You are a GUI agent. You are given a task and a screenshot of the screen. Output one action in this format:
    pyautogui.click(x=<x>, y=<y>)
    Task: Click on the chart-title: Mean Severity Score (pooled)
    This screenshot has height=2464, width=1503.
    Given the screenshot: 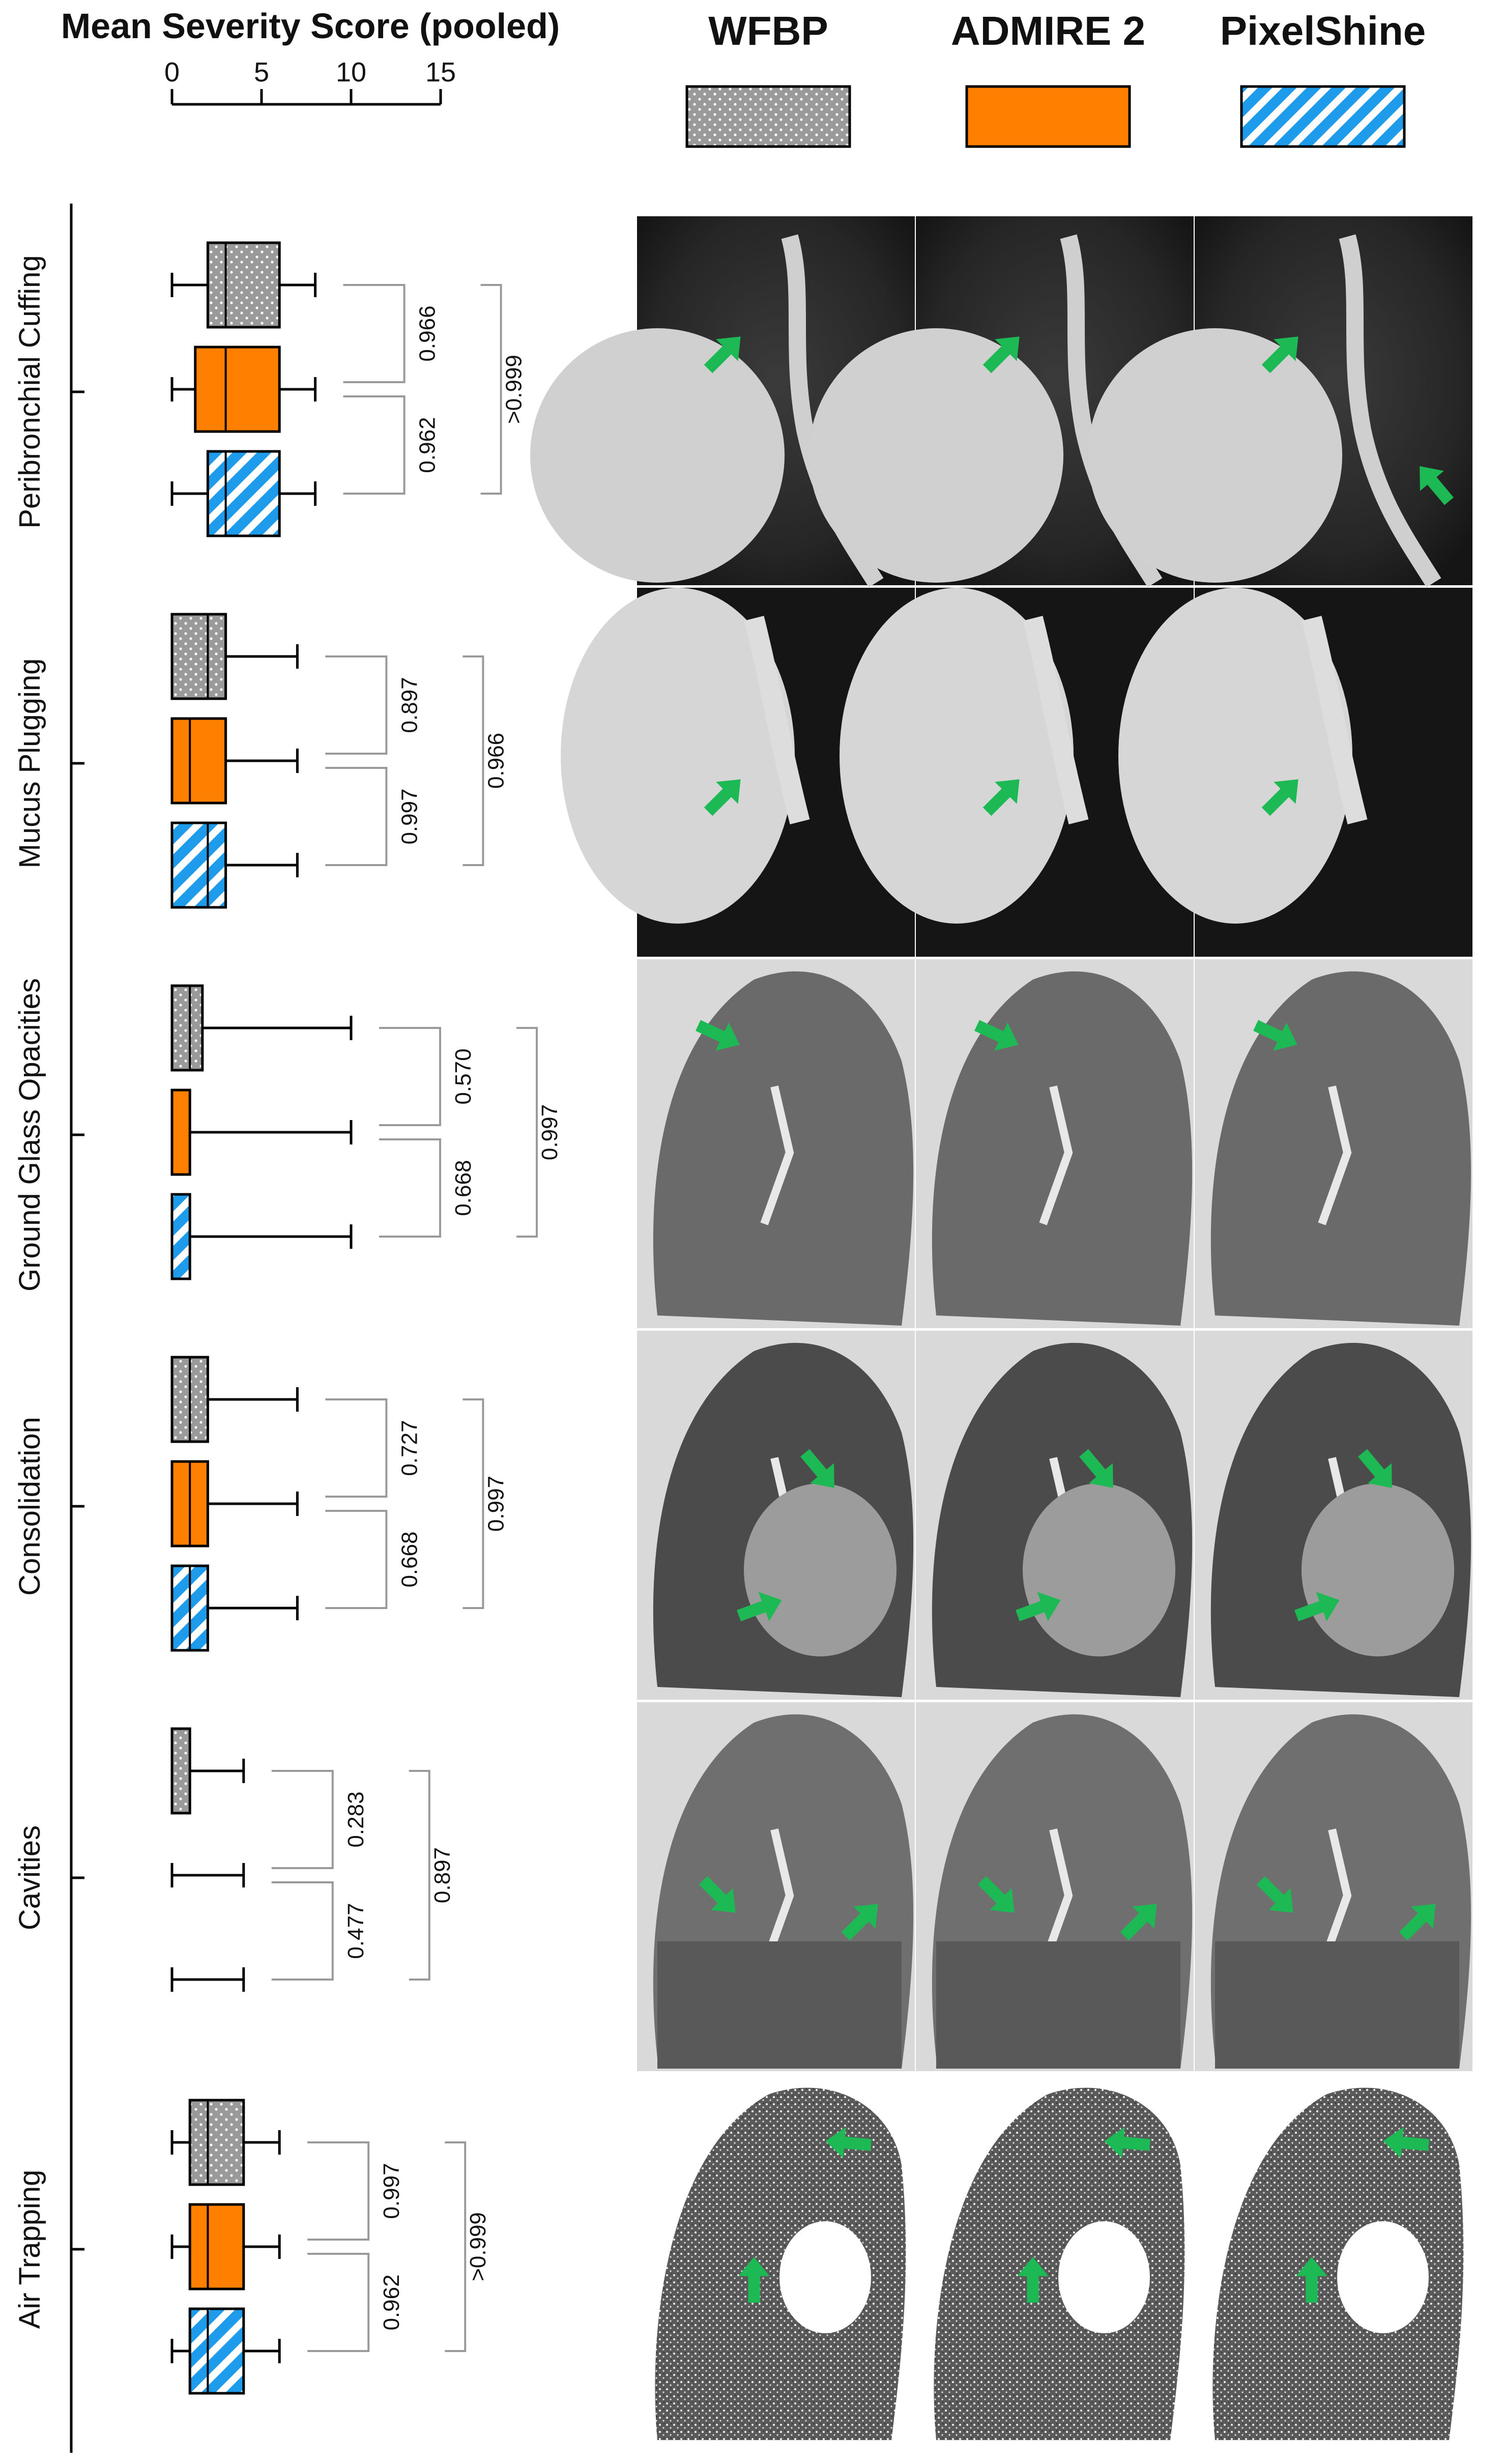 What is the action you would take?
    pyautogui.click(x=310, y=26)
    